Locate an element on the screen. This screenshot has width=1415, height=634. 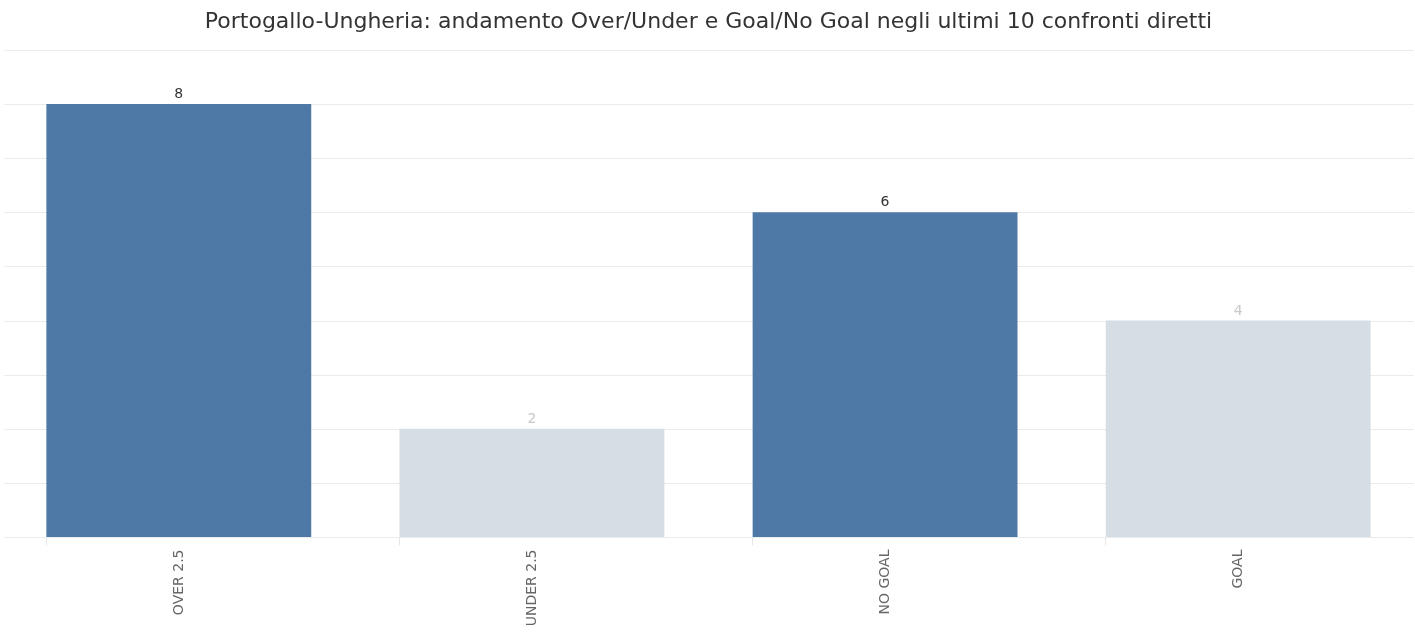
x-tick-label: OVER 2.5 is located at coordinates (177, 582).